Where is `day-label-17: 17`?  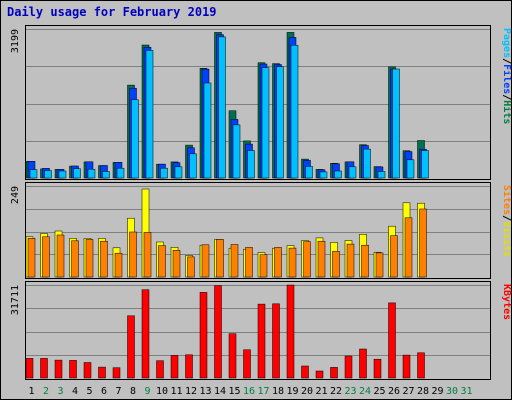 day-label-17: 17 is located at coordinates (263, 391).